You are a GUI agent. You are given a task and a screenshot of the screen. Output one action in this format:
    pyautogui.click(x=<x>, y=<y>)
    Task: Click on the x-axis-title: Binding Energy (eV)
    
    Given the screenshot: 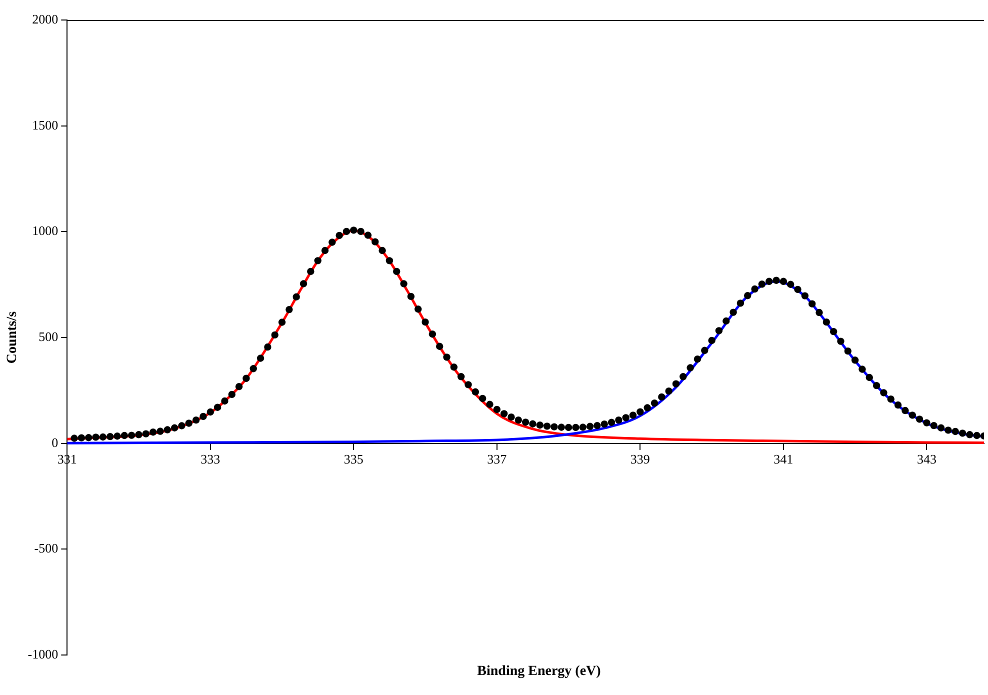 What is the action you would take?
    pyautogui.click(x=539, y=672)
    